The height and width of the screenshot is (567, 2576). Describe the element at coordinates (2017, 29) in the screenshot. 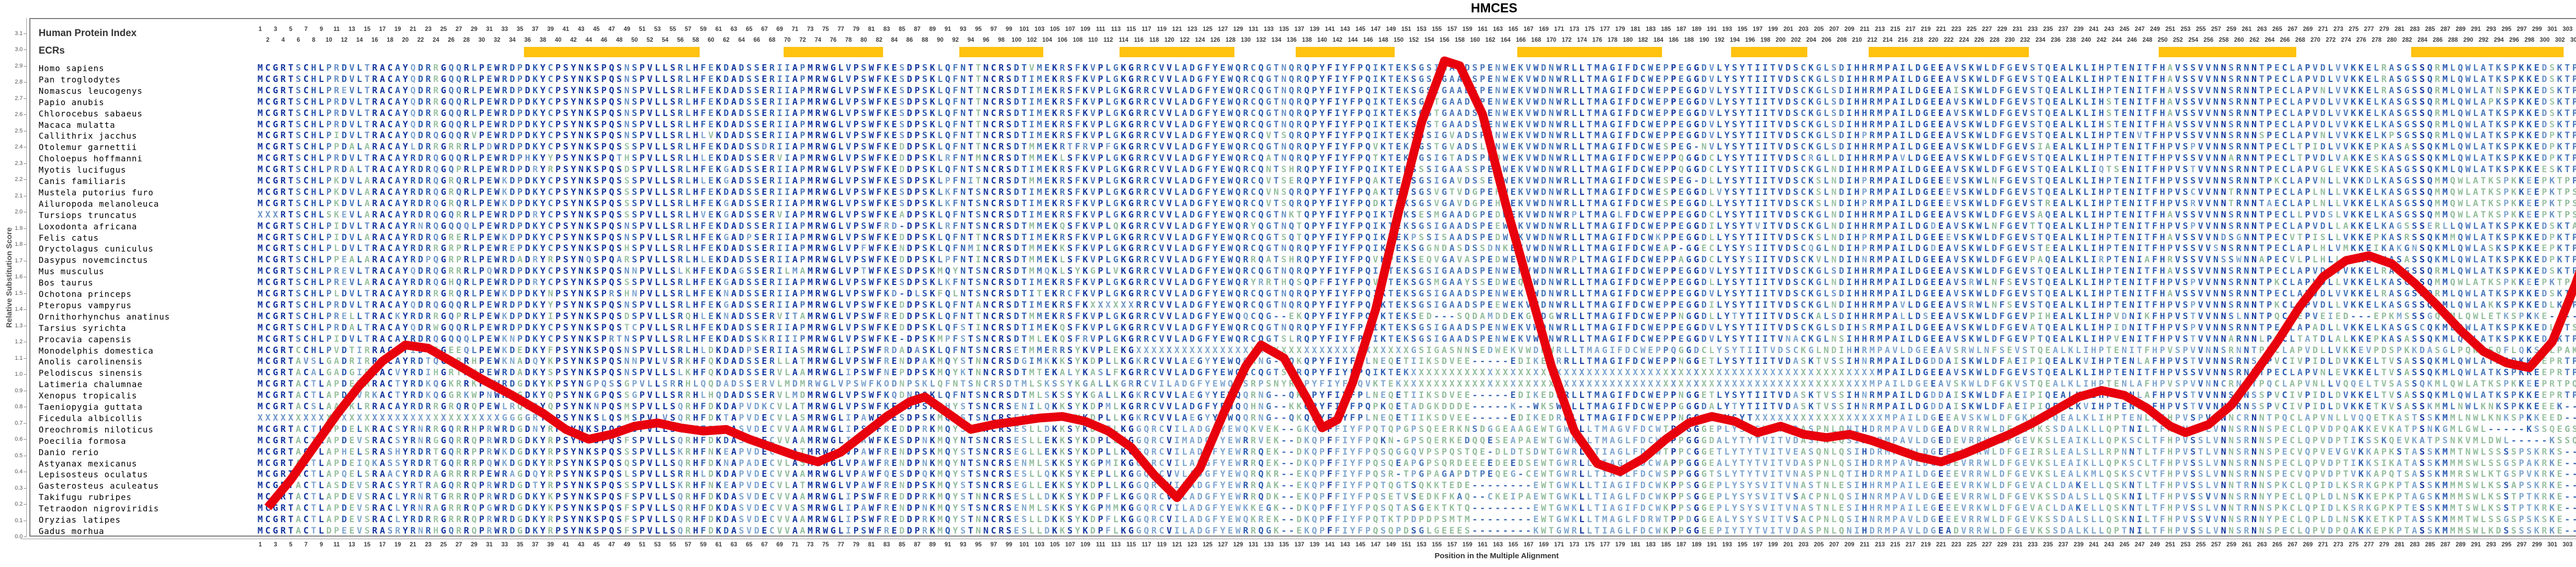

I see `top-axis-tick: 231` at that location.